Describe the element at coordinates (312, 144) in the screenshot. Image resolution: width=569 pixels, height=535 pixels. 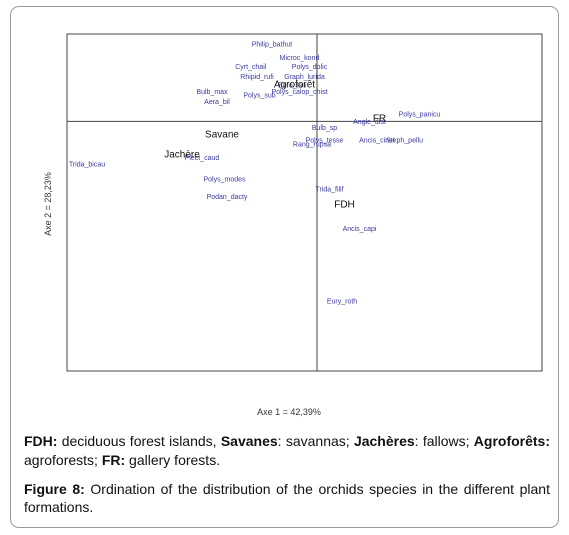
I see `species-point-rang-rupsa: Rang_rupsa` at that location.